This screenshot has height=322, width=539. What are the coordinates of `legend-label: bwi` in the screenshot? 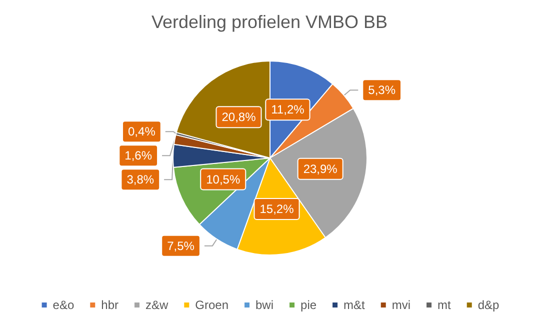 It's located at (265, 305).